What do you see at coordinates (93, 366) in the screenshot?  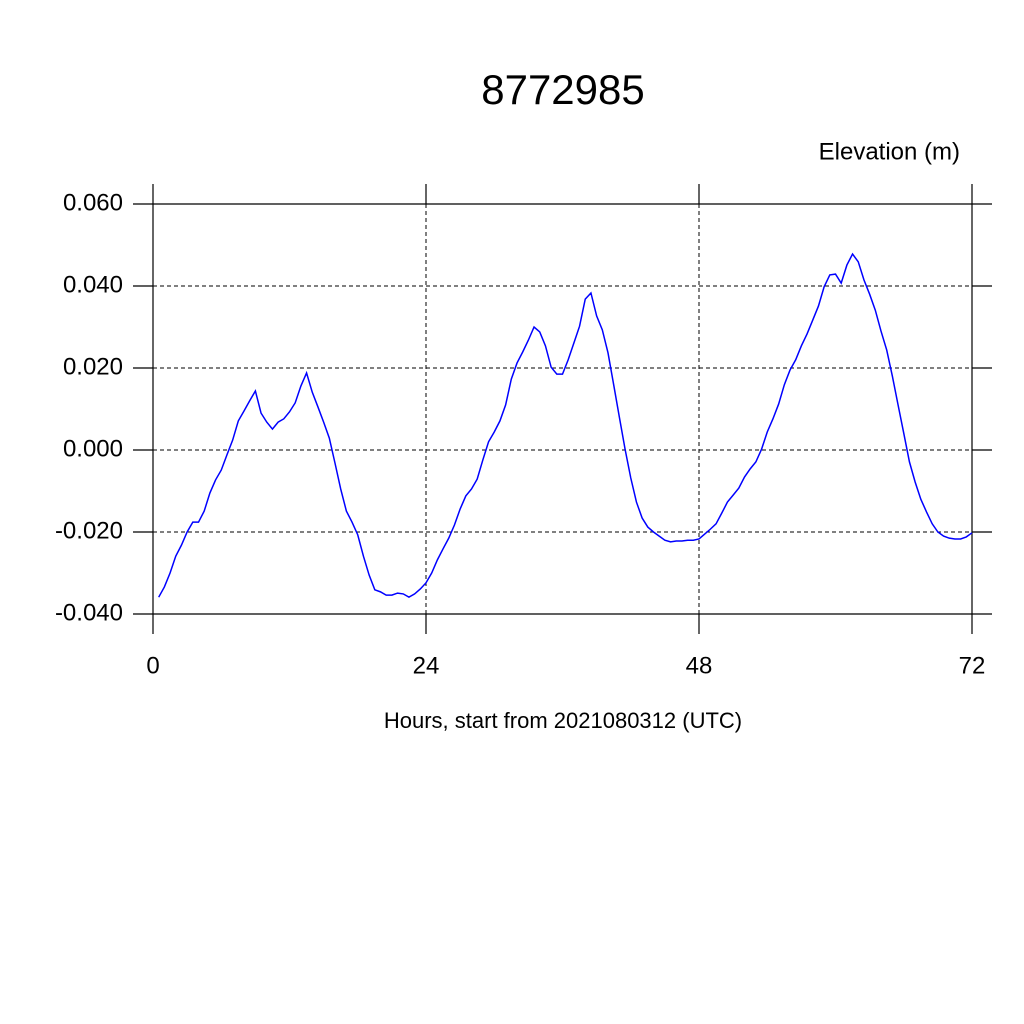 I see `y-tick-label: 0.020` at bounding box center [93, 366].